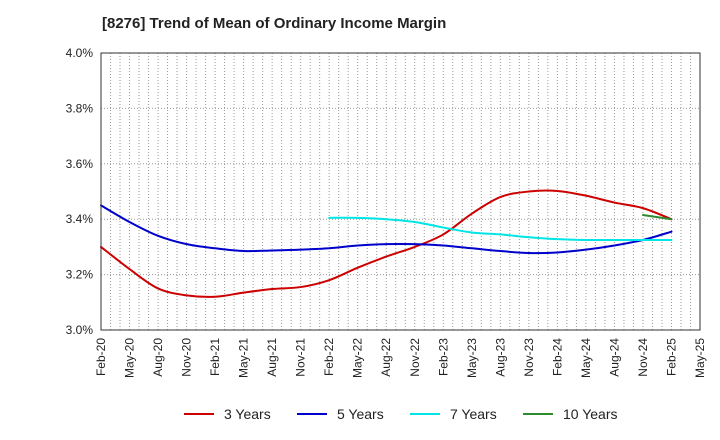  I want to click on x-tick-label: May-24, so click(586, 358).